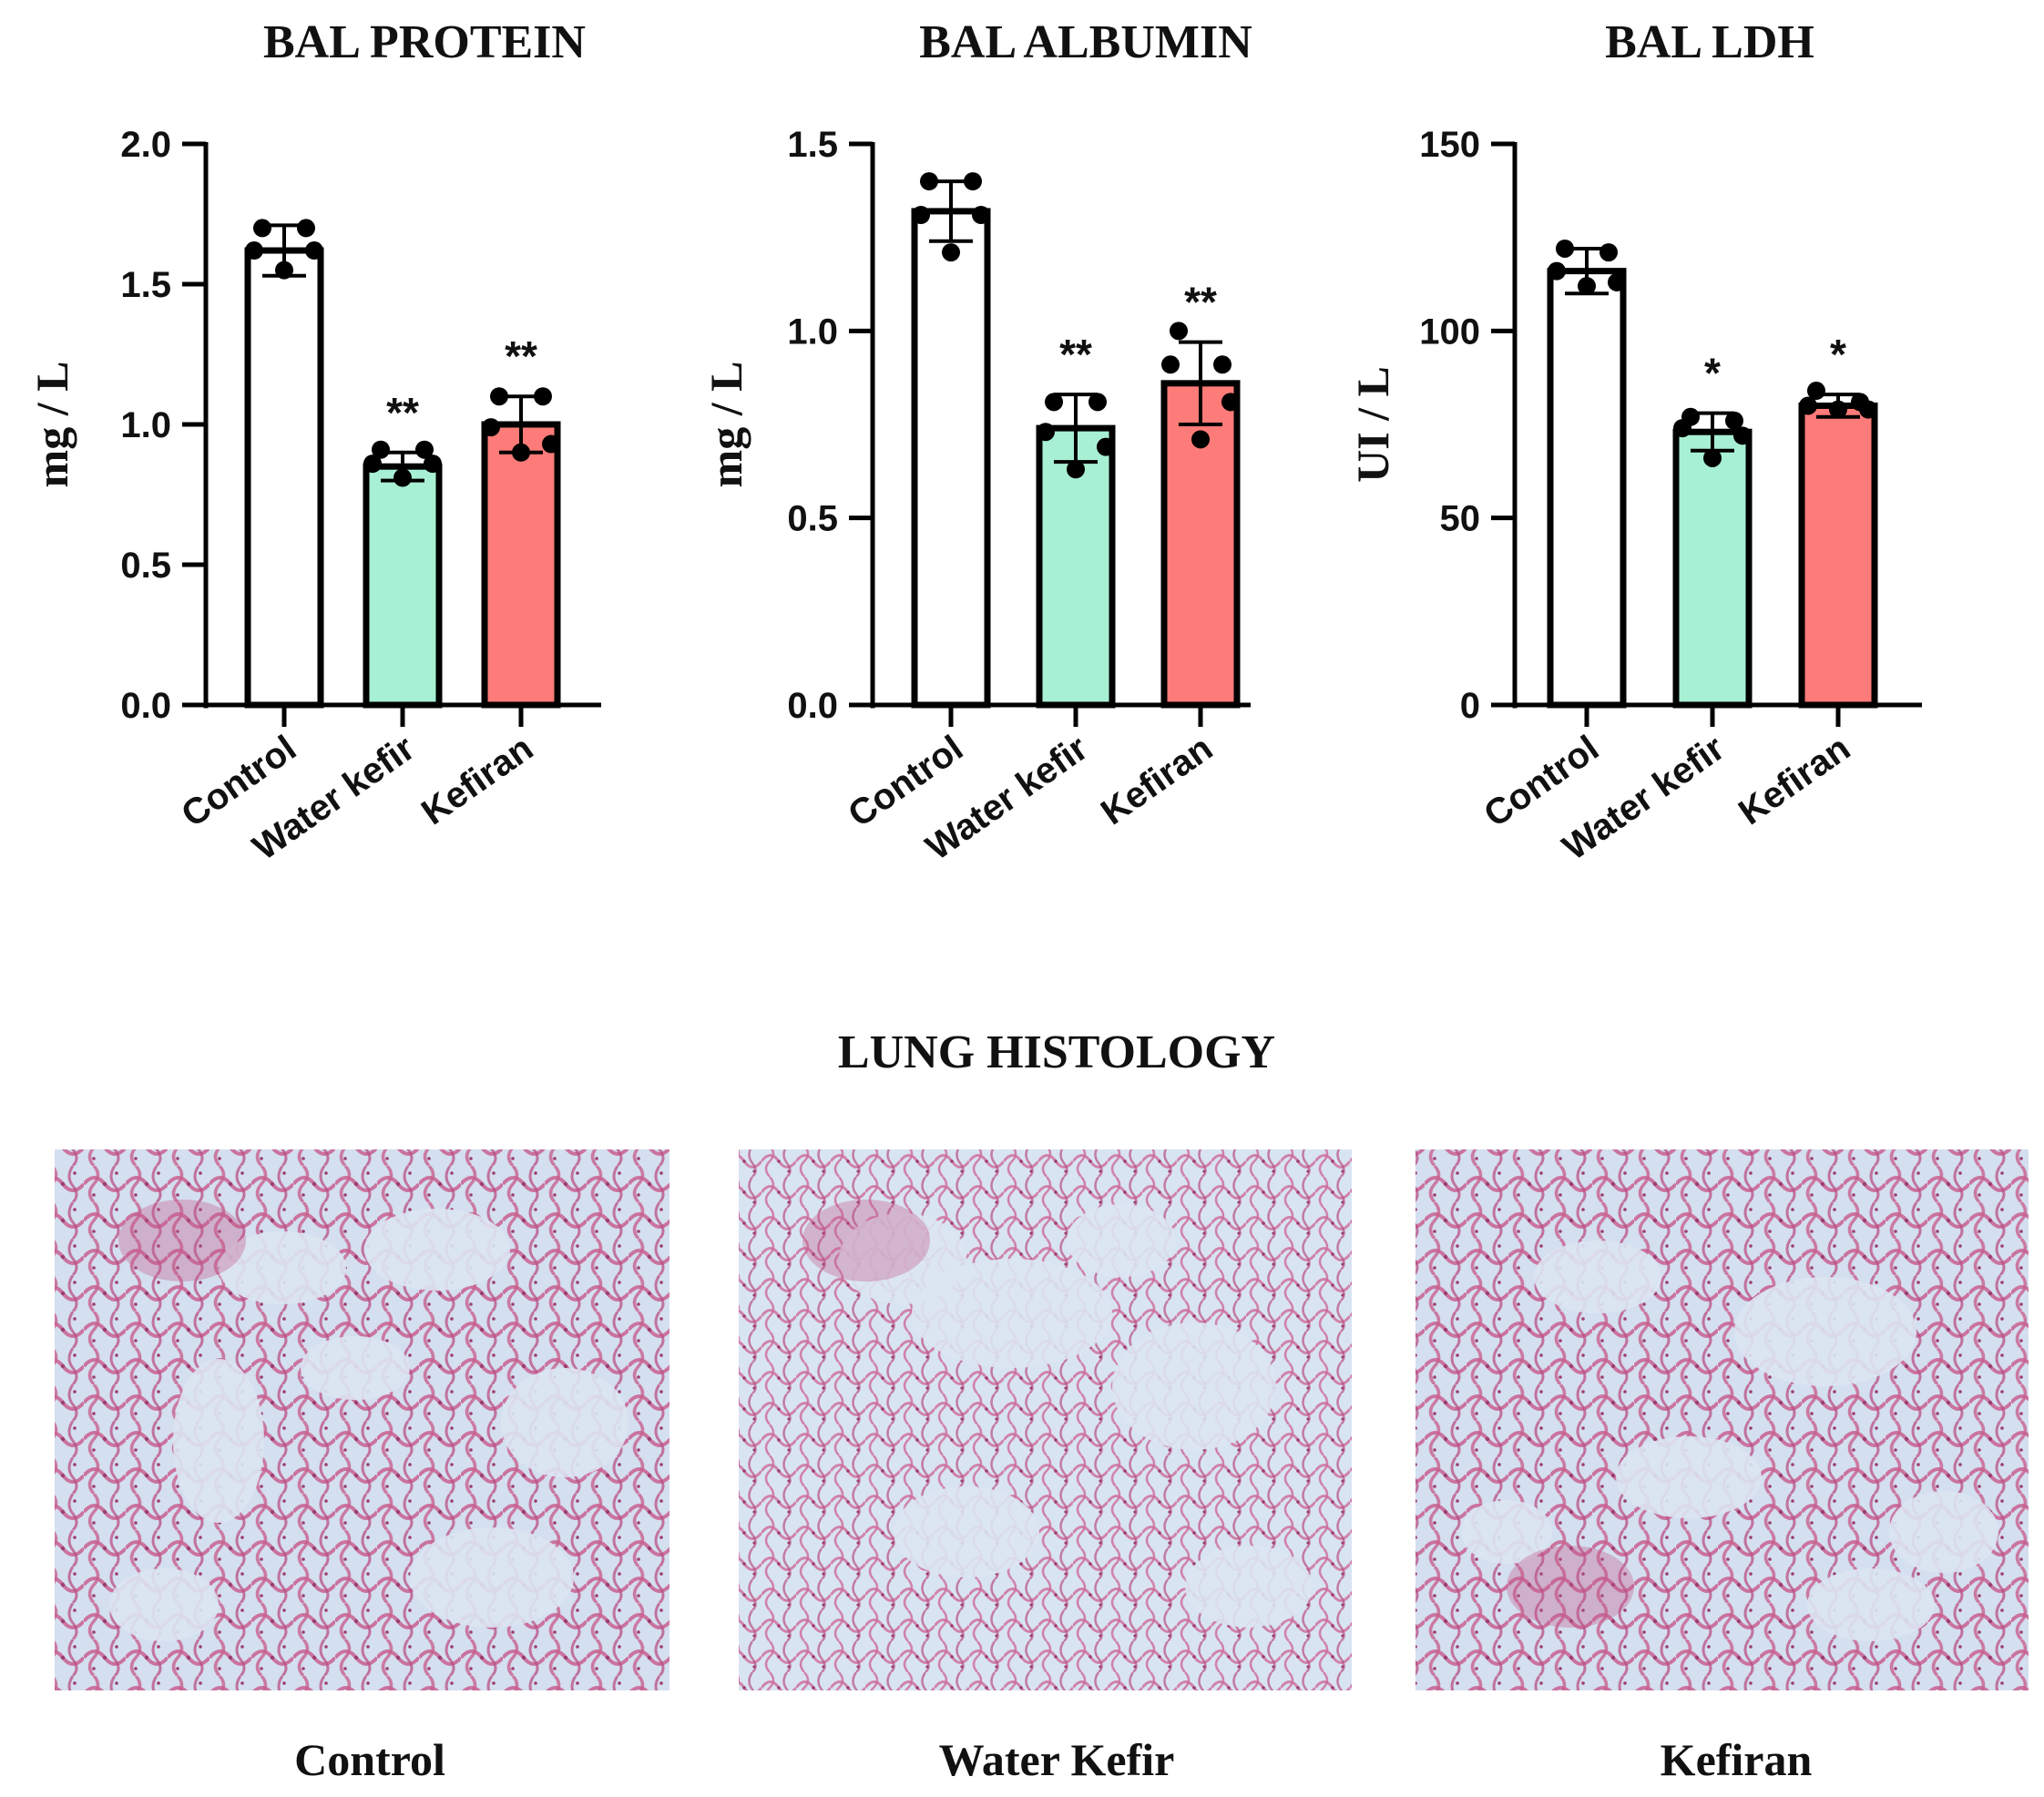 The height and width of the screenshot is (1797, 2044). What do you see at coordinates (1085, 42) in the screenshot?
I see `chart-title: BAL ALBUMIN` at bounding box center [1085, 42].